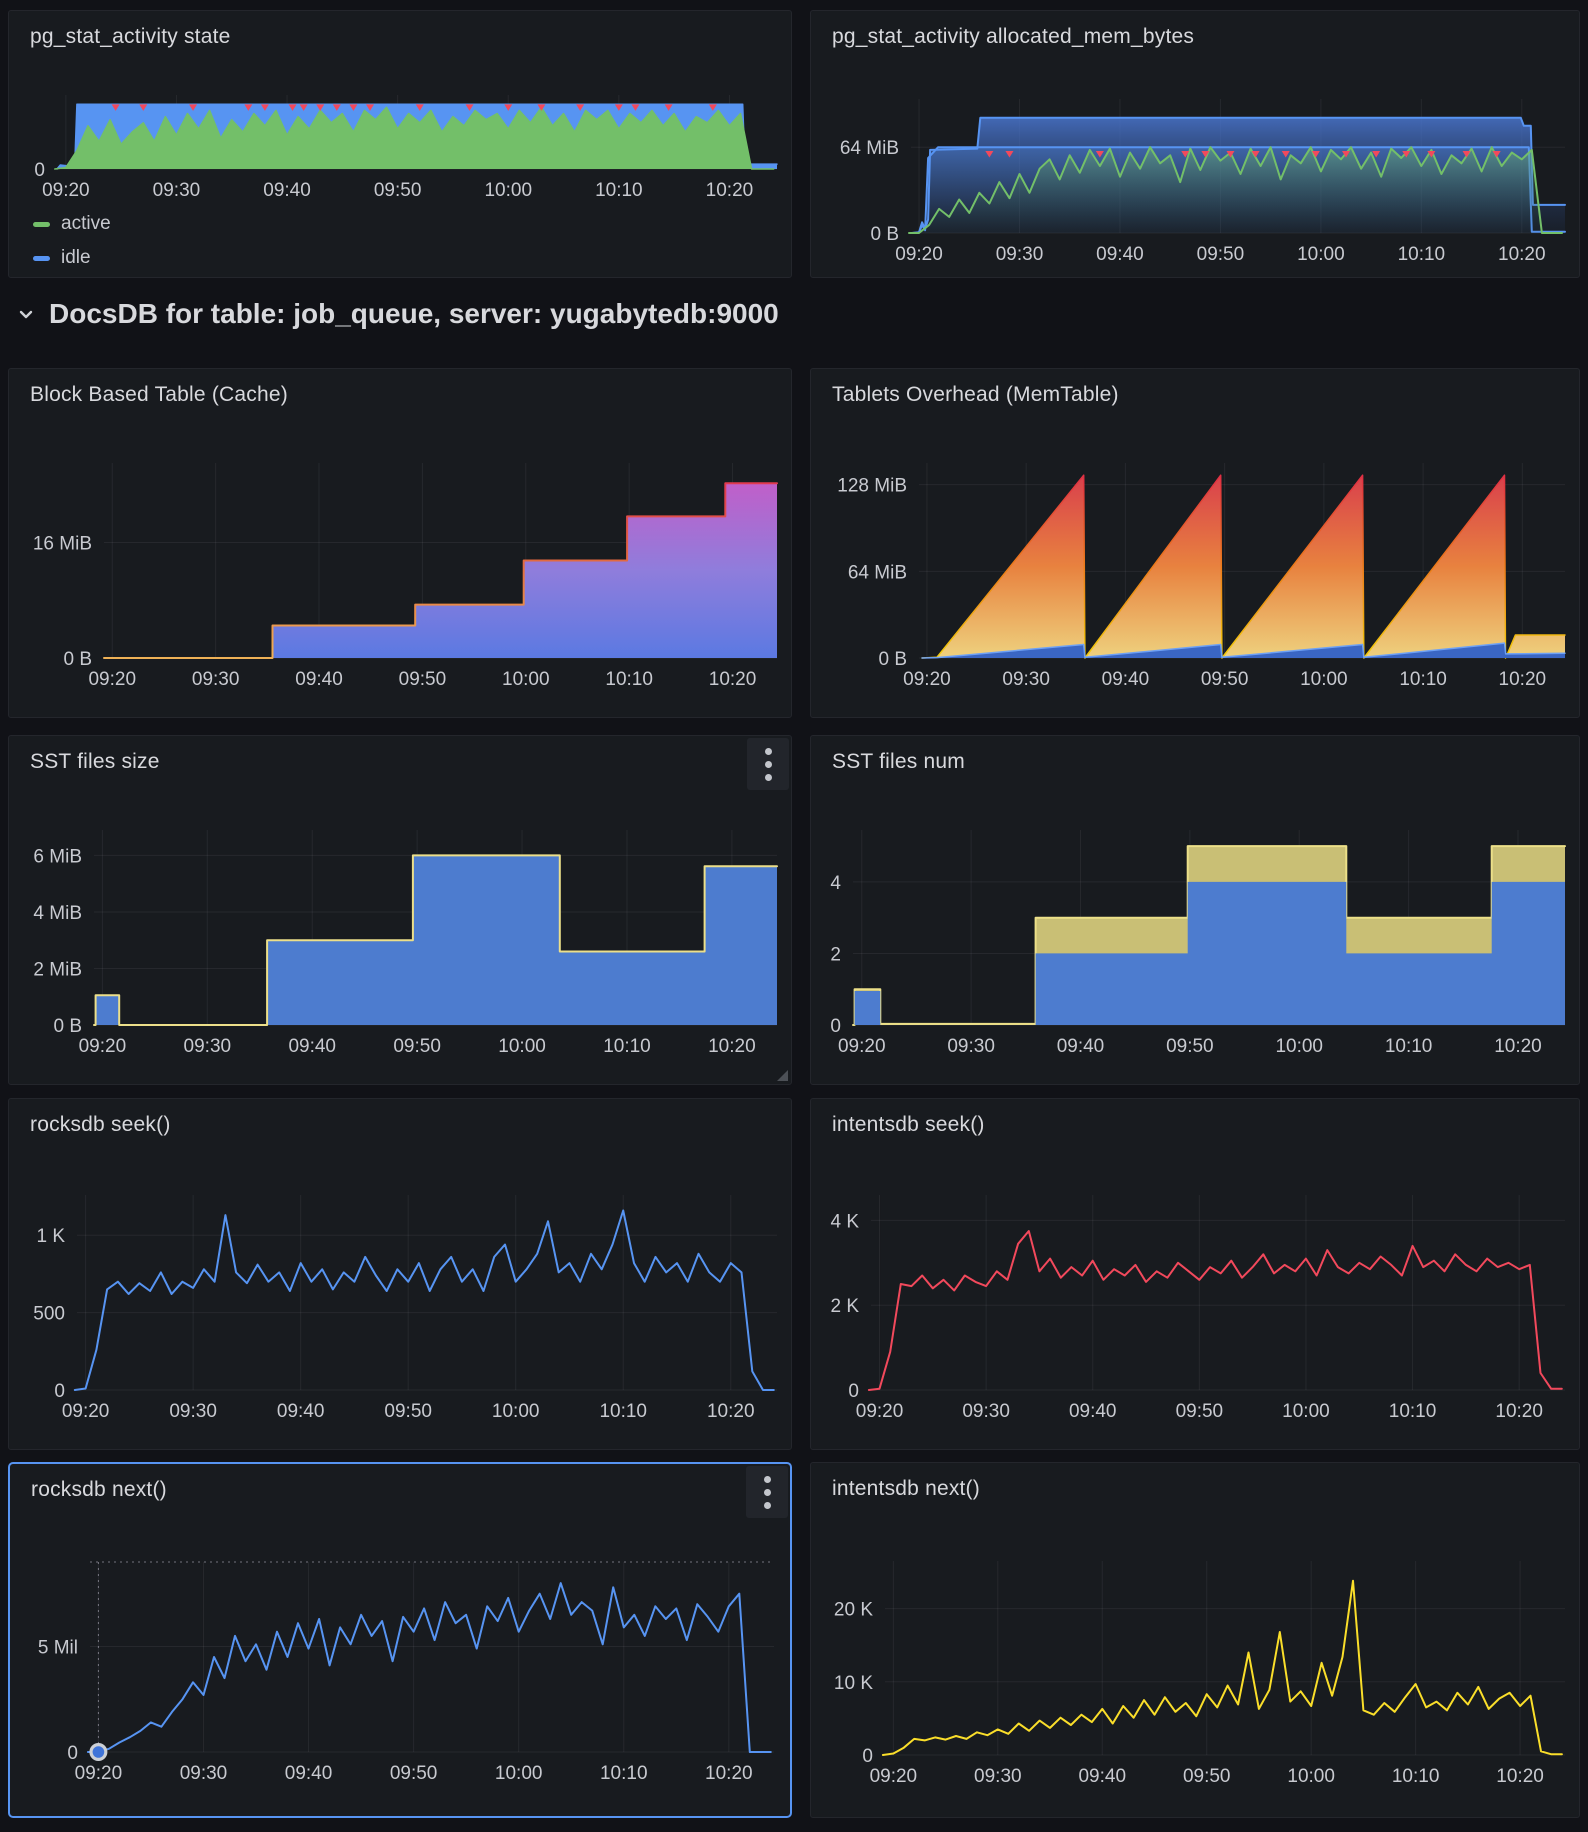  Describe the element at coordinates (99, 1489) in the screenshot. I see `panel-title: rocksdb next()` at that location.